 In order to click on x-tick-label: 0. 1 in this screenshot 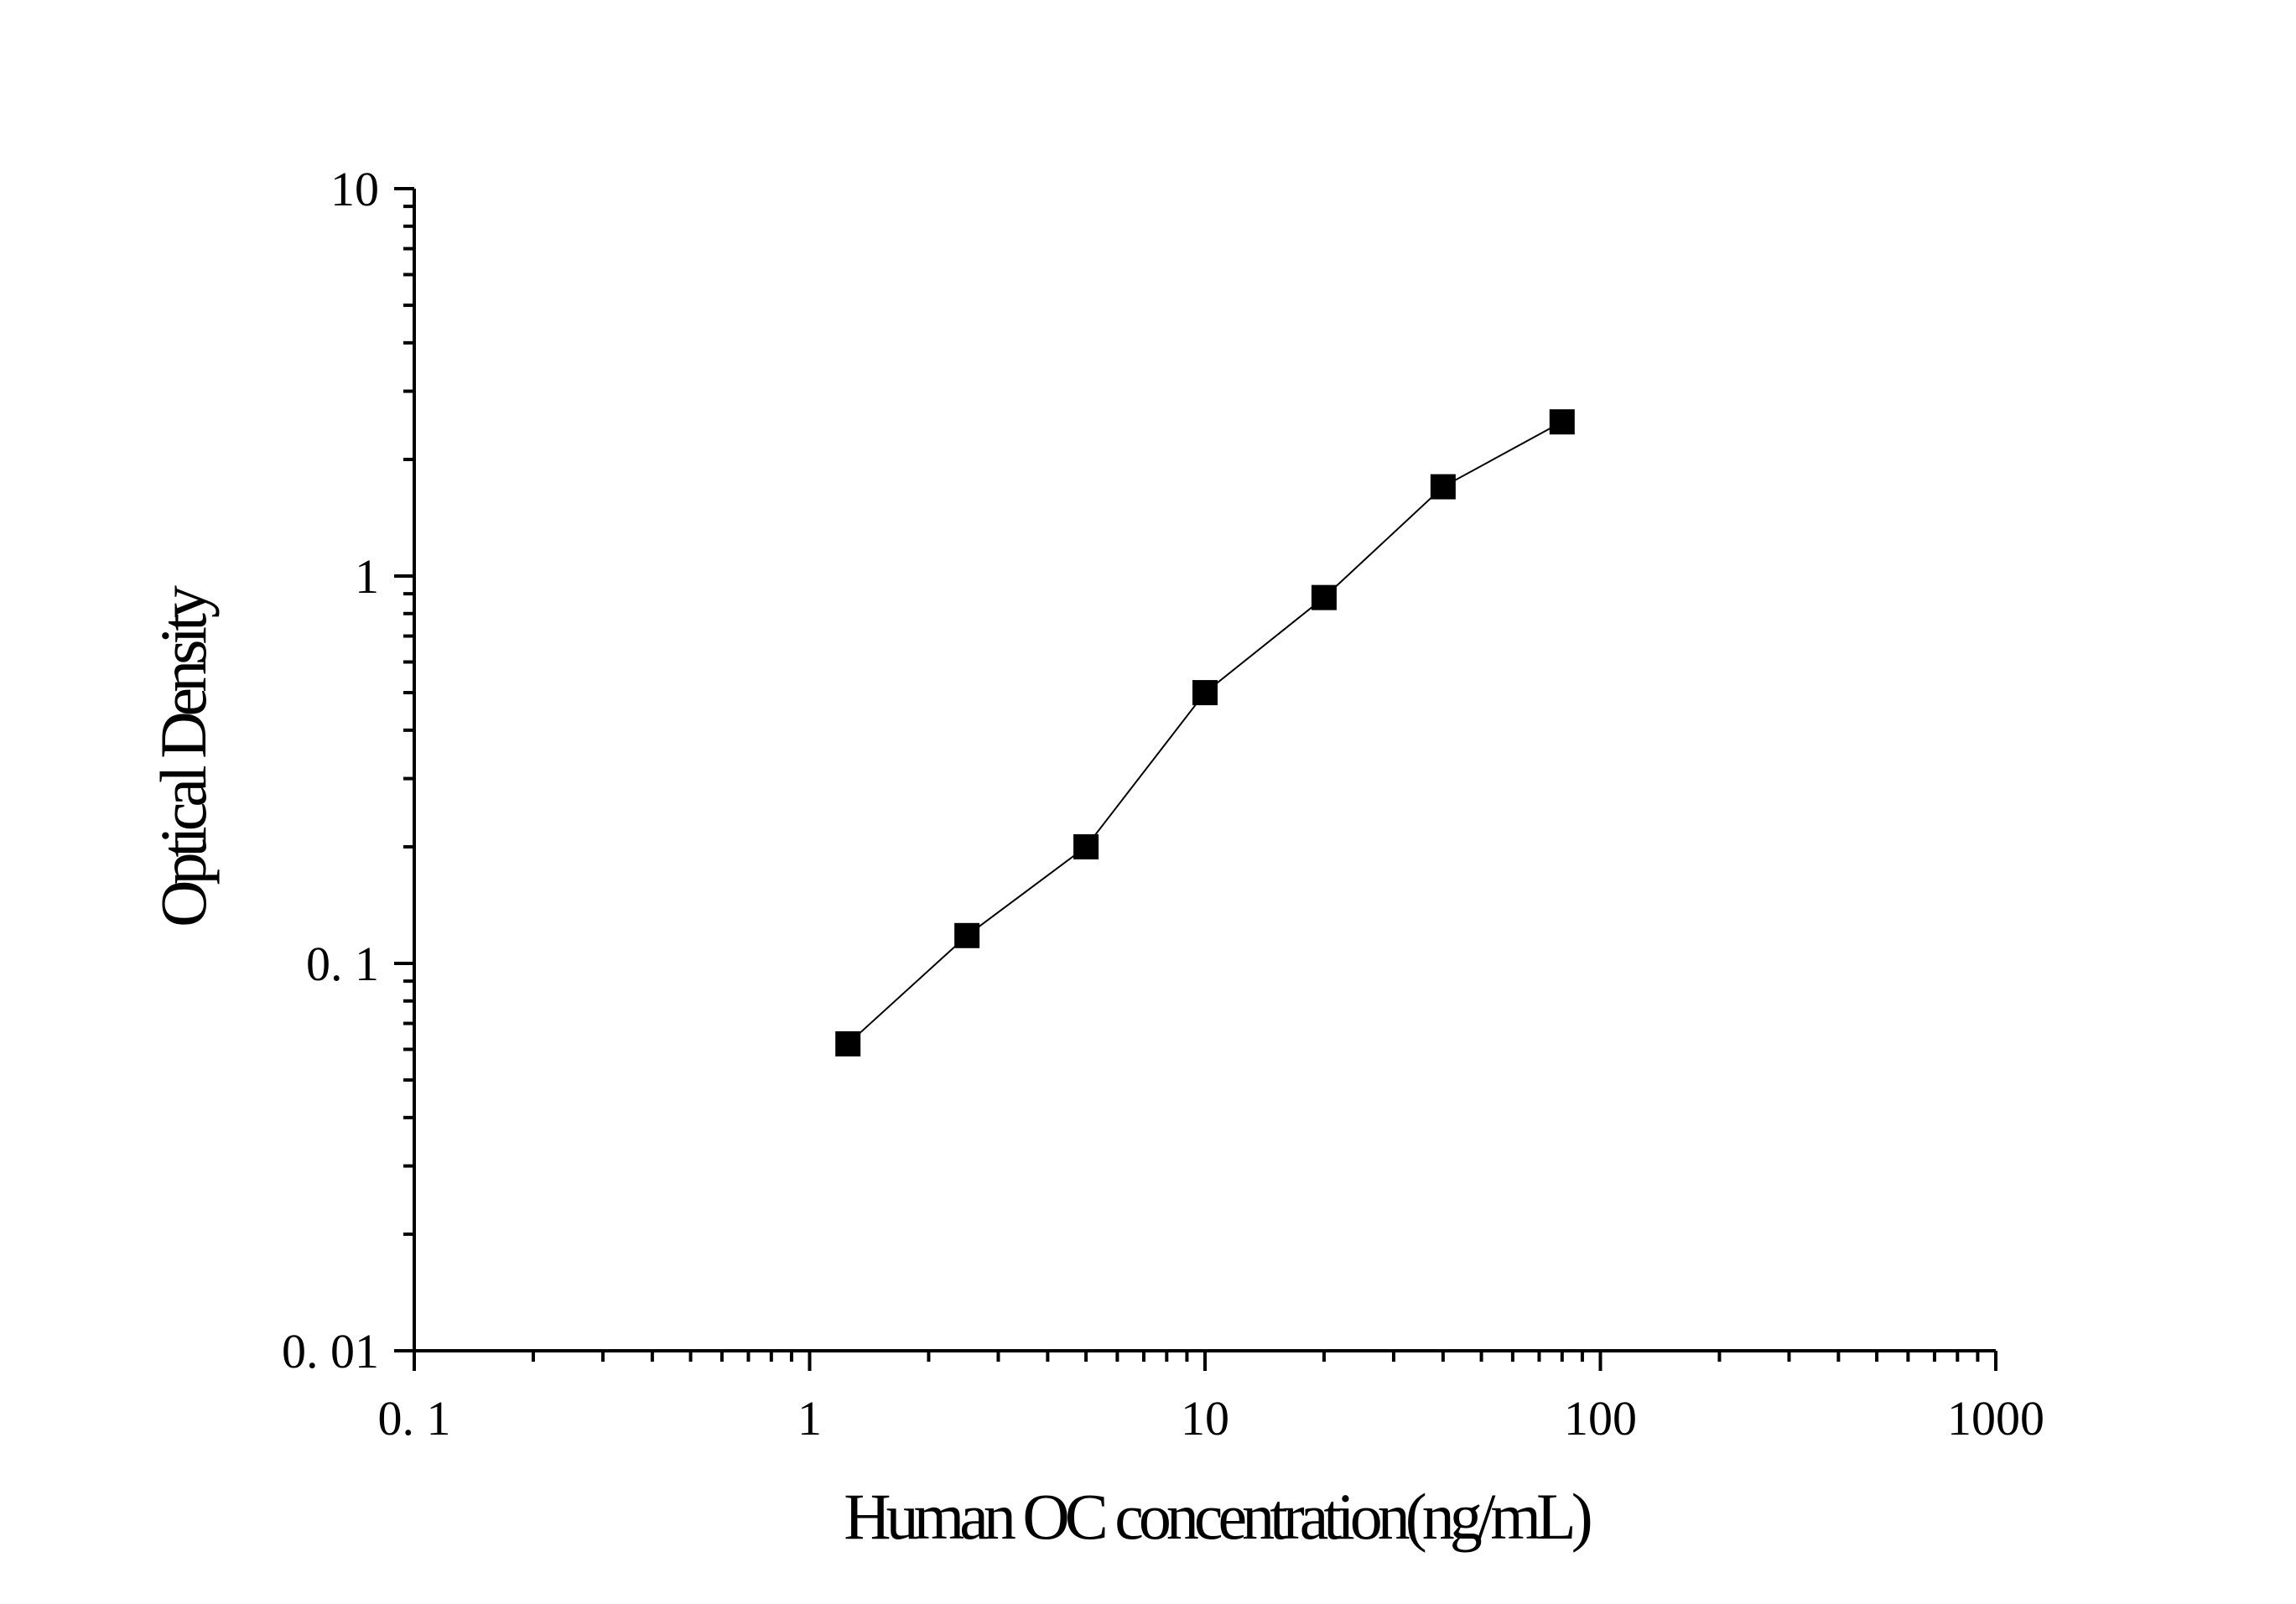, I will do `click(414, 1418)`.